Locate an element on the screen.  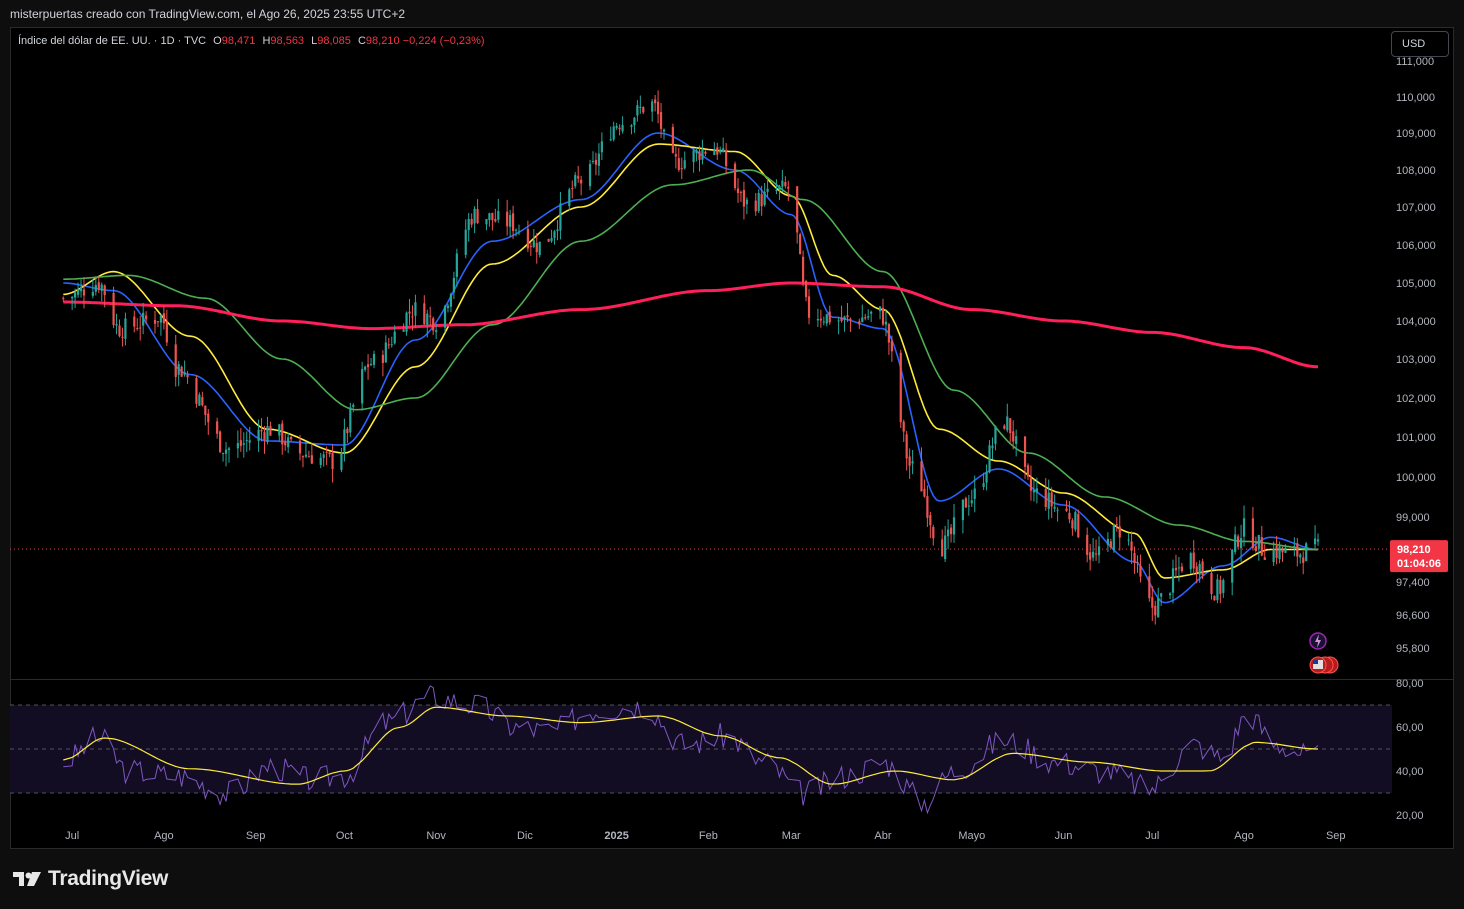
time-axis-label: Oct is located at coordinates (344, 836).